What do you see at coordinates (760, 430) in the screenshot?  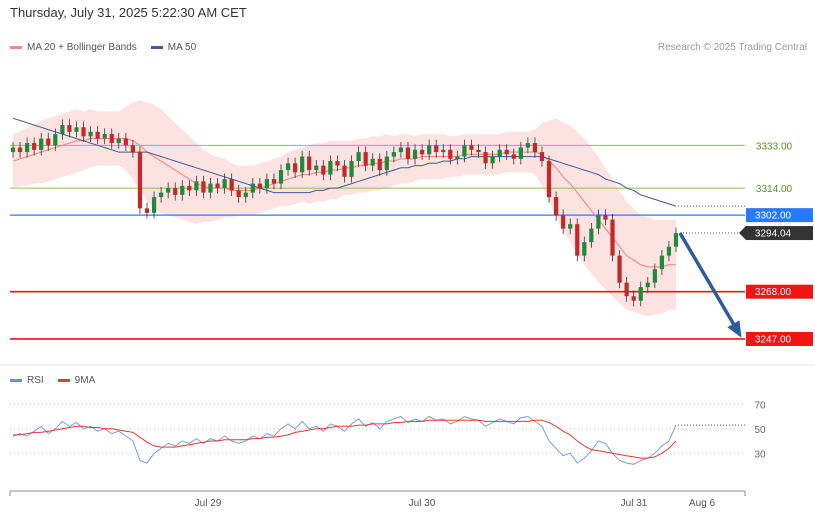 I see `rsi-tick-50: 50` at bounding box center [760, 430].